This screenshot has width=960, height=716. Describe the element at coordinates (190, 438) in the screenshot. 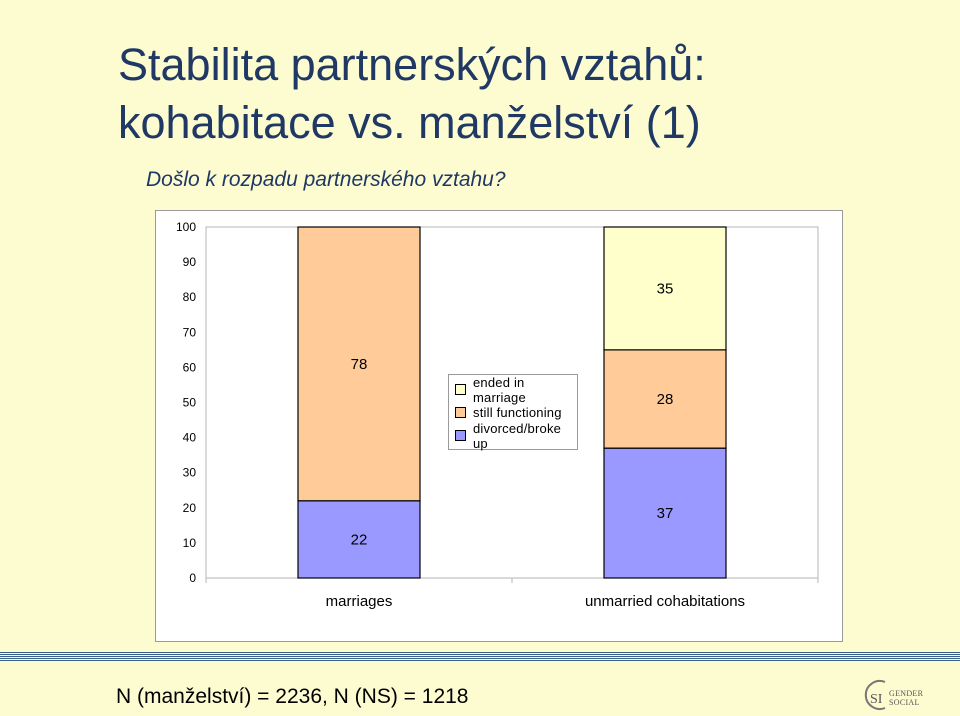

I see `y-tick-label-40: 40` at that location.